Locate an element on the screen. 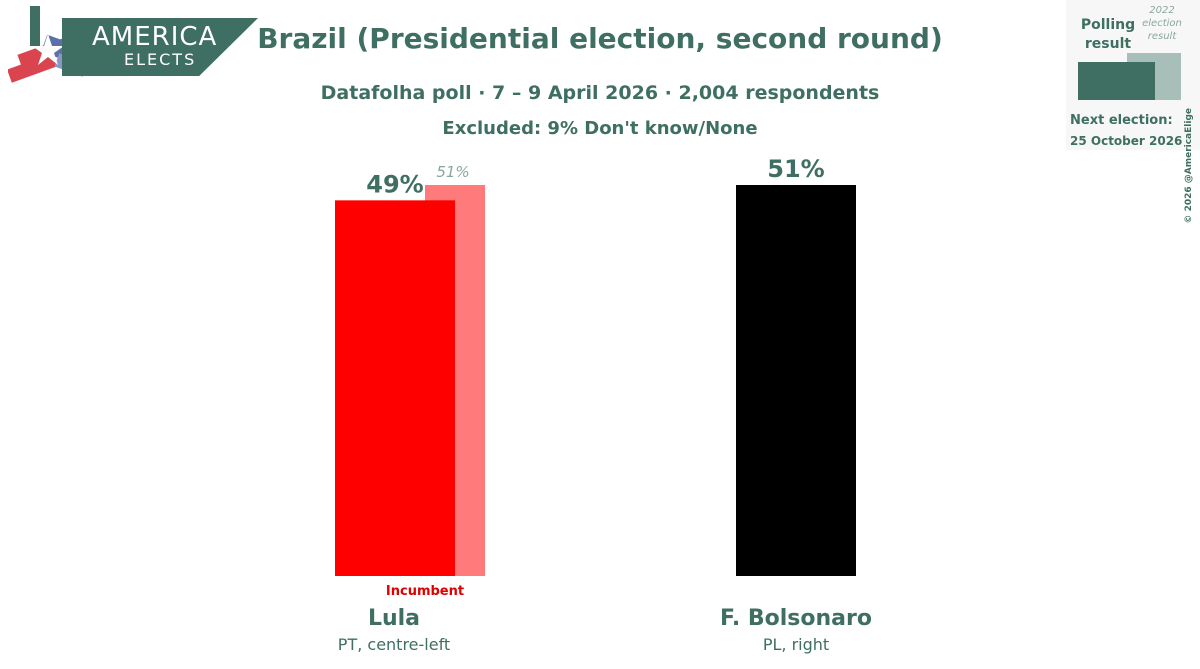  legend-prev-line2: election is located at coordinates (1162, 23).